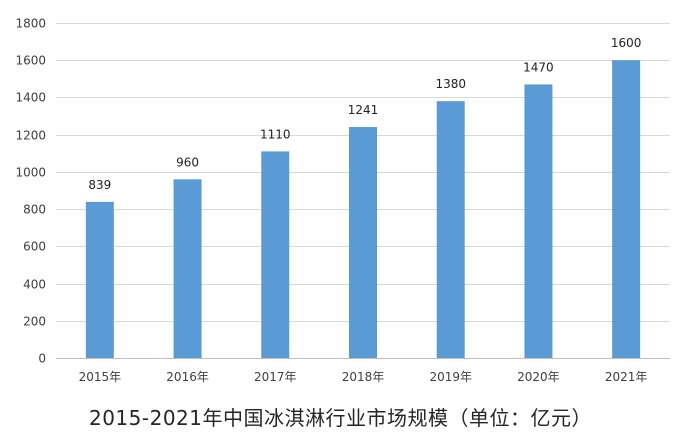 The height and width of the screenshot is (448, 681). Describe the element at coordinates (363, 110) in the screenshot. I see `data-label: 1241` at that location.